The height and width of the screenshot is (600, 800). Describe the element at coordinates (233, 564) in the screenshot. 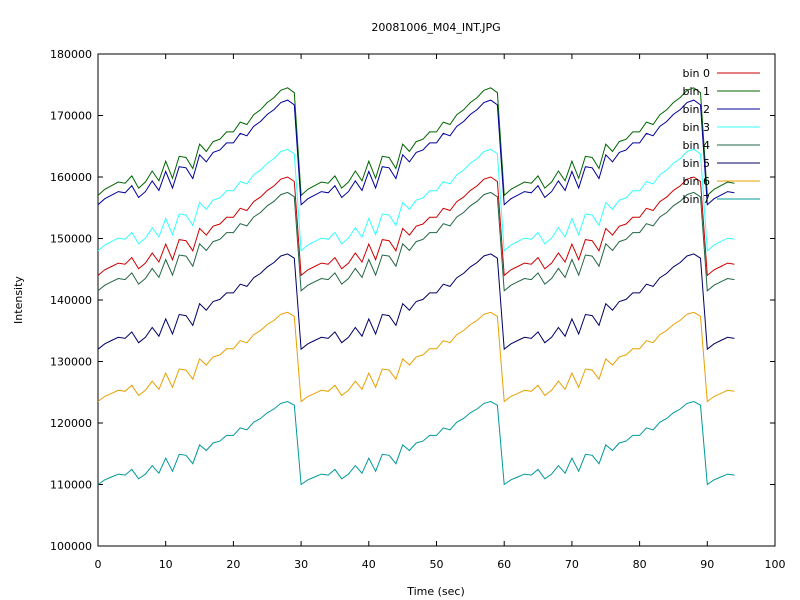

I see `x-tick-label: 20` at that location.